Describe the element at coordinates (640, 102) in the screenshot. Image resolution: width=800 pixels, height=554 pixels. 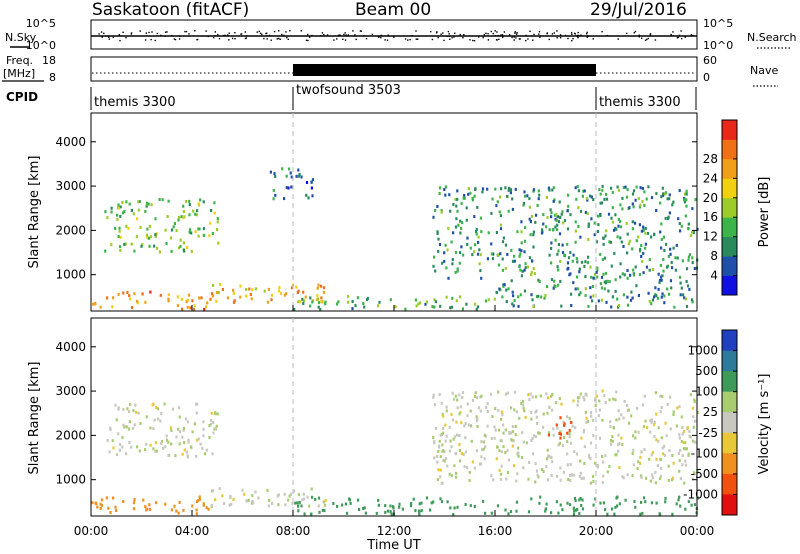
I see `cpid-segment-3: themis 3300` at that location.